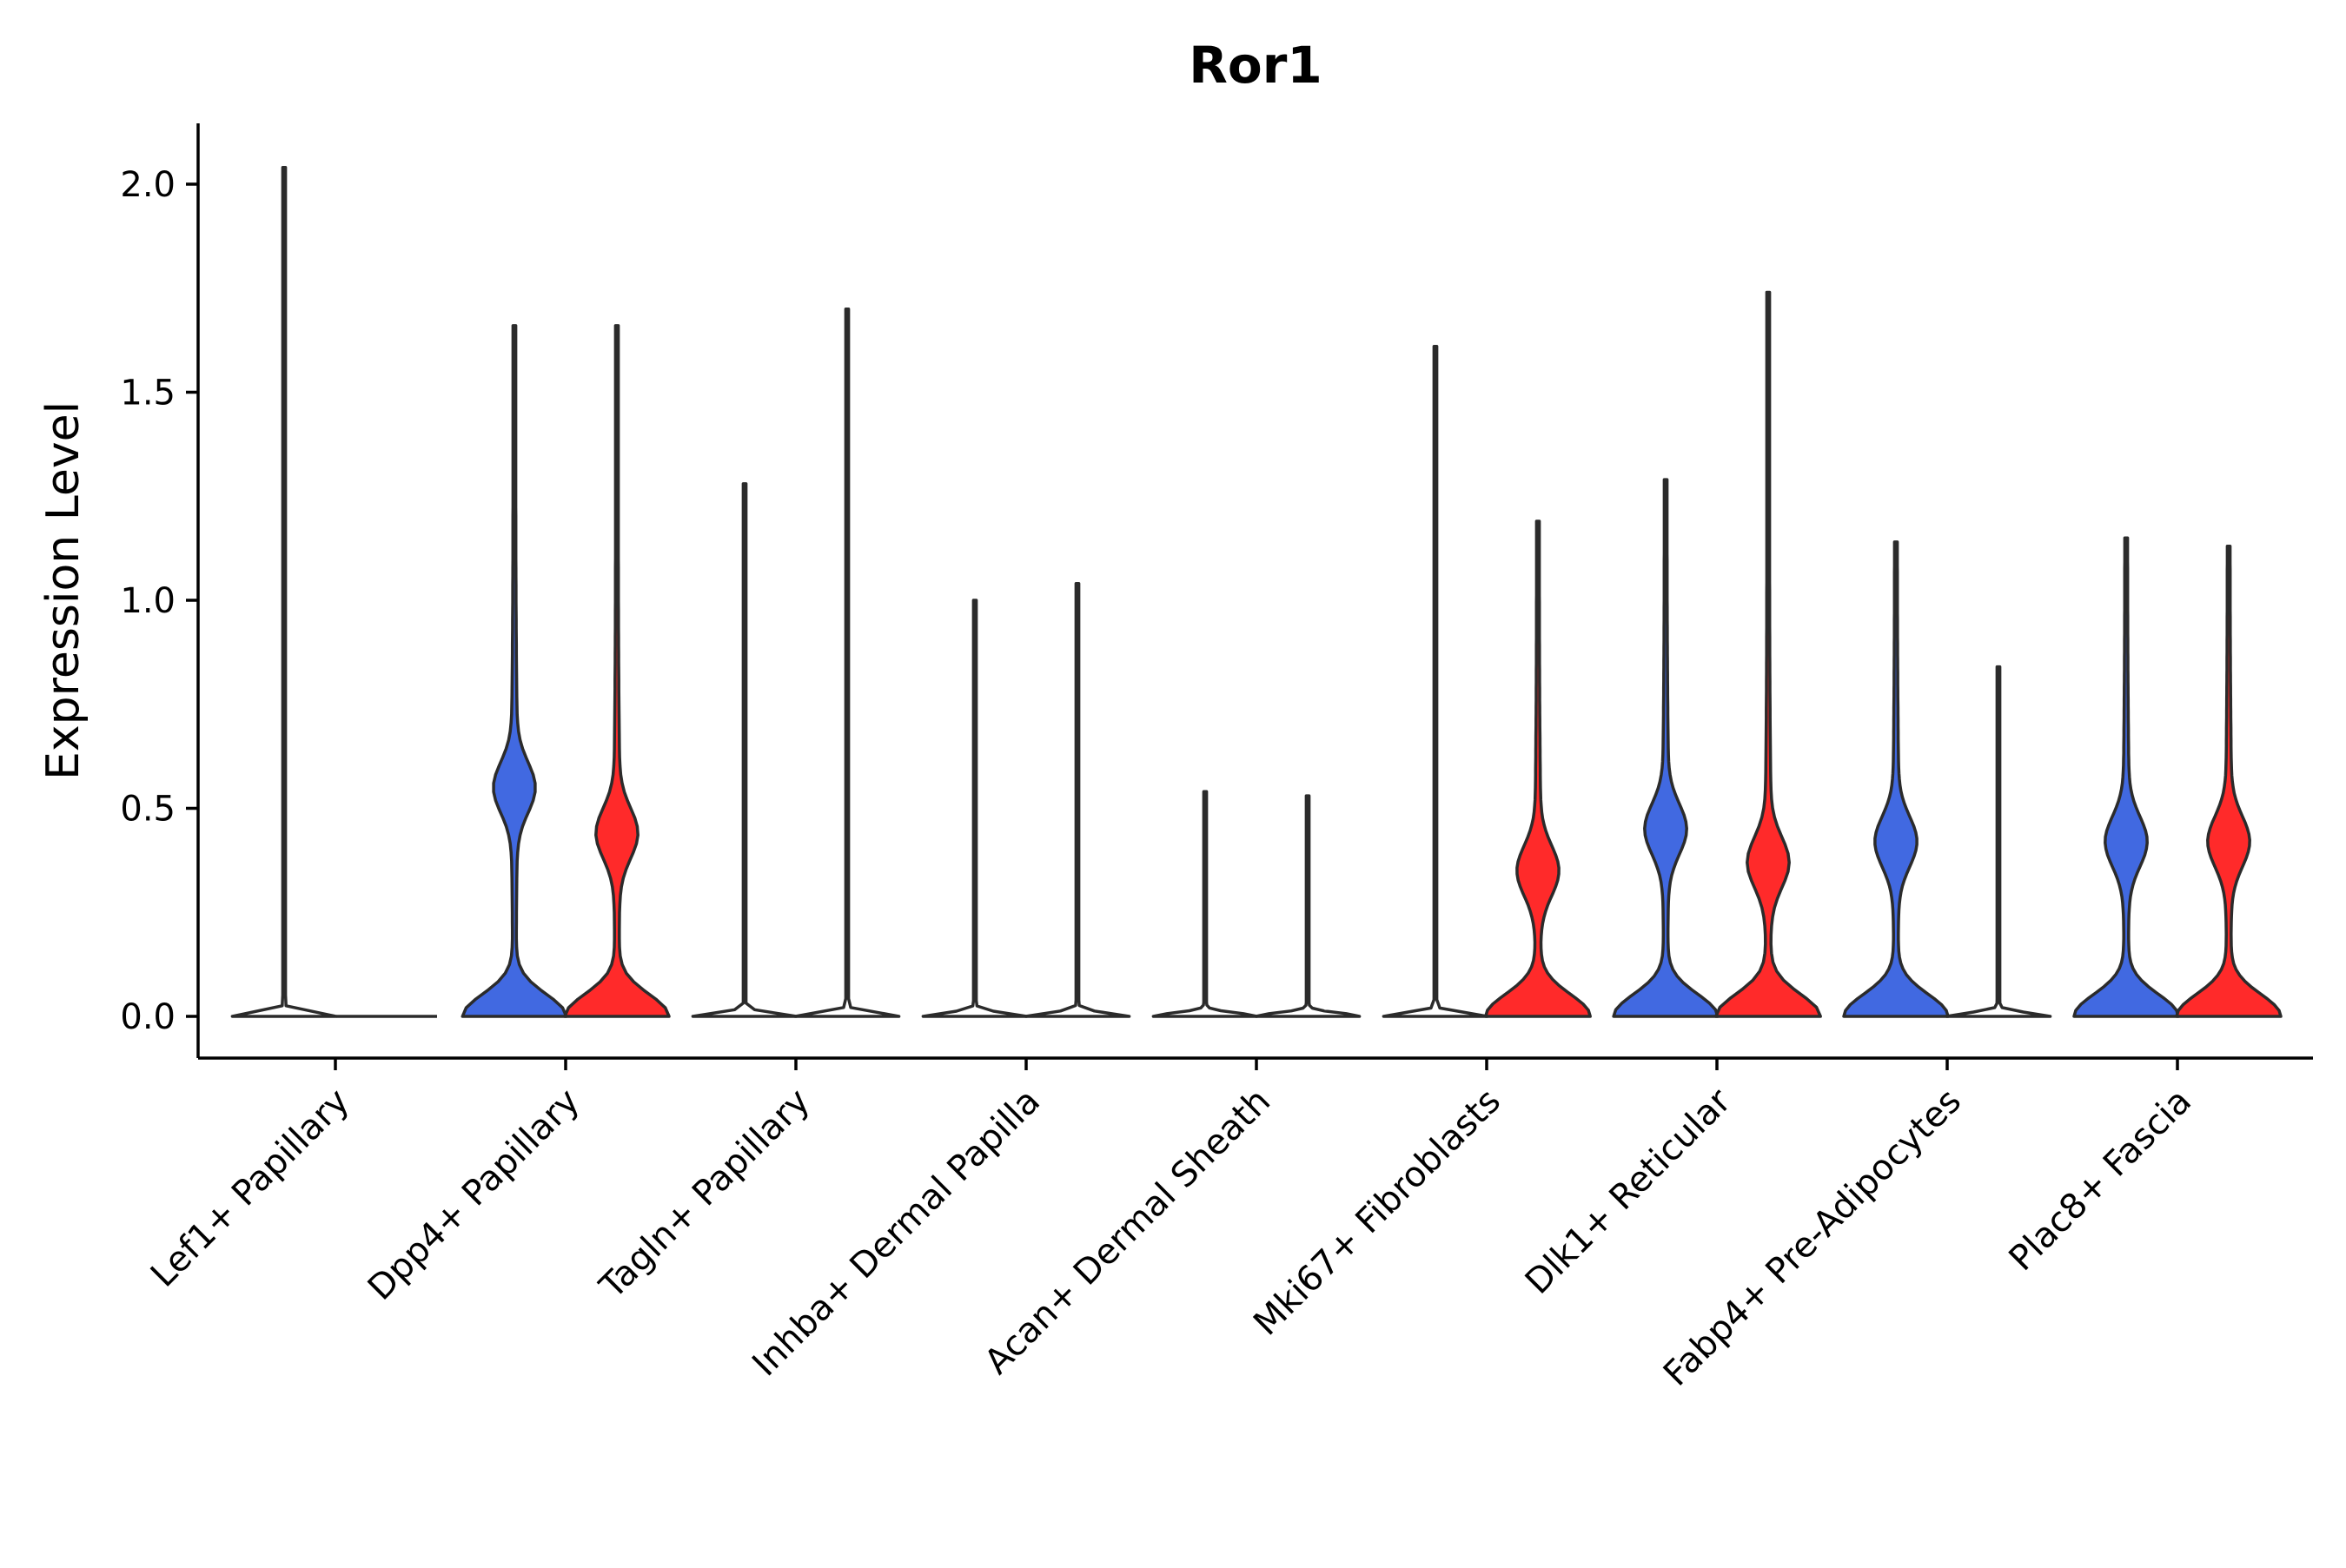  Describe the element at coordinates (1538, 768) in the screenshot. I see `violin-5-group_b` at that location.